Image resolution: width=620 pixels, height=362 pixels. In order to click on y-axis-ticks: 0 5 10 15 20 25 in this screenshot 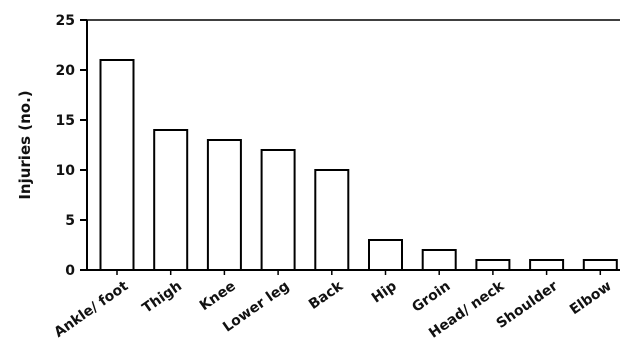, I will do `click(71, 146)`.